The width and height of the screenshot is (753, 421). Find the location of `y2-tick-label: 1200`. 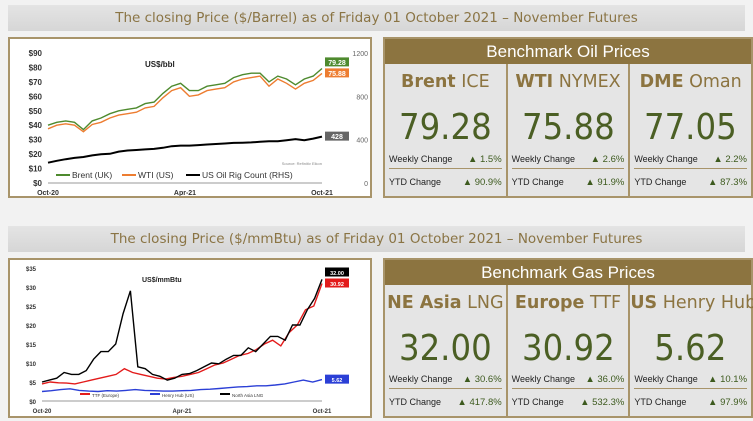

y2-tick-label: 1200 is located at coordinates (360, 54).